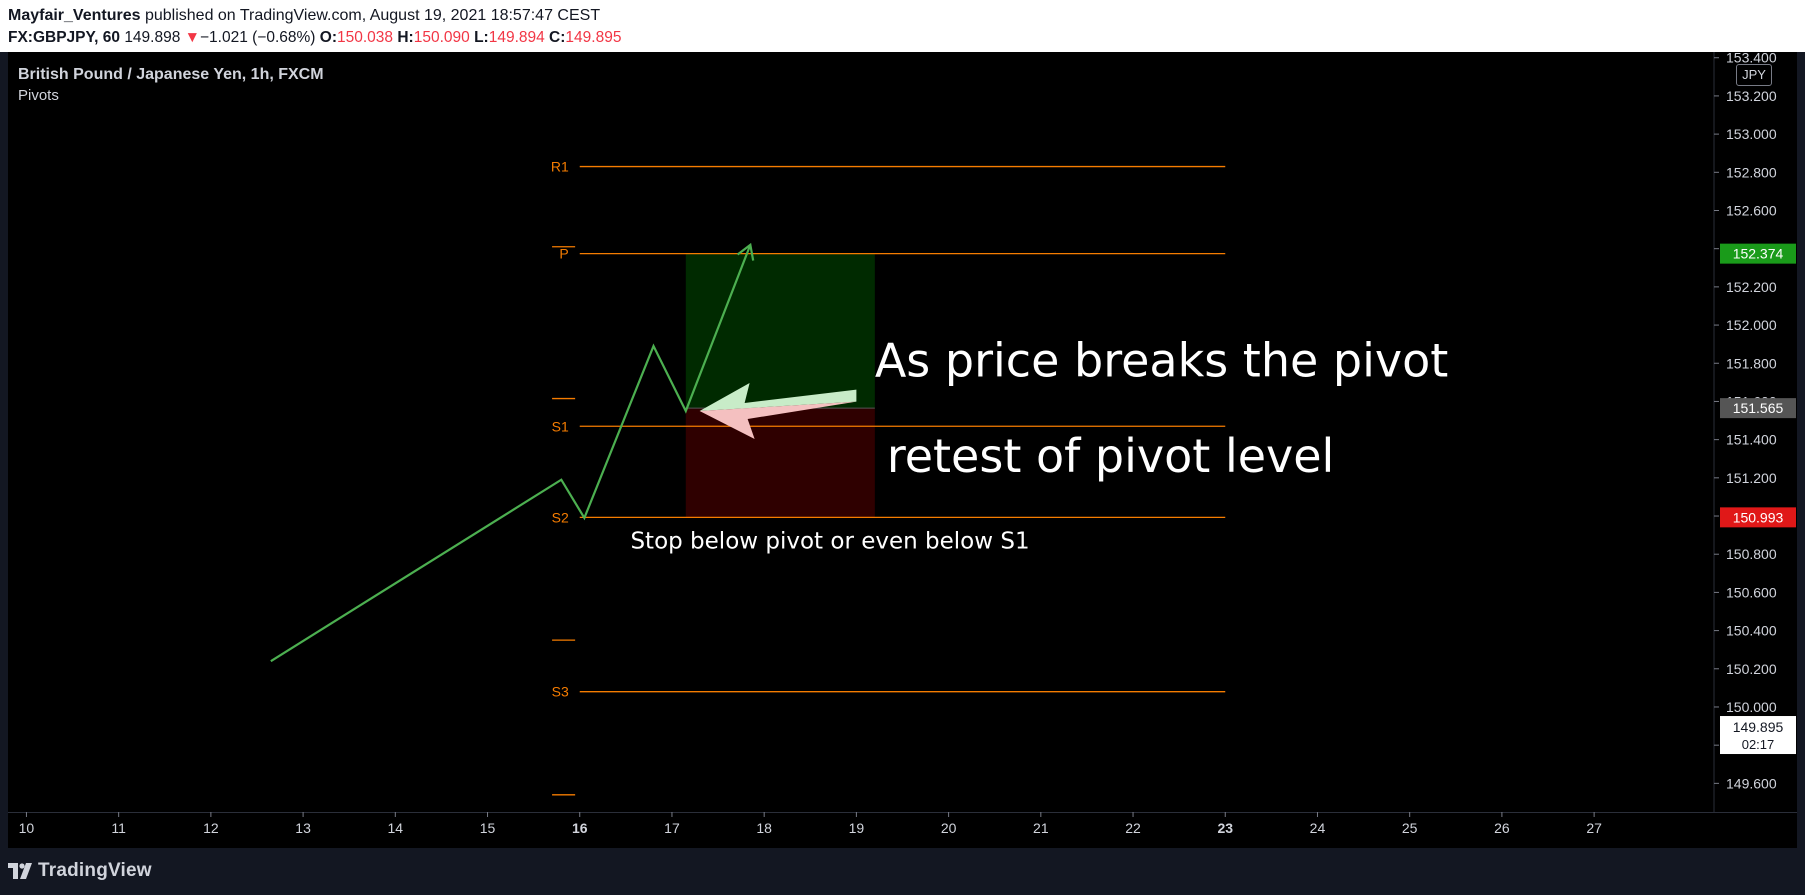 This screenshot has width=1805, height=895. What do you see at coordinates (949, 828) in the screenshot?
I see `x-tick-label-20: 20` at bounding box center [949, 828].